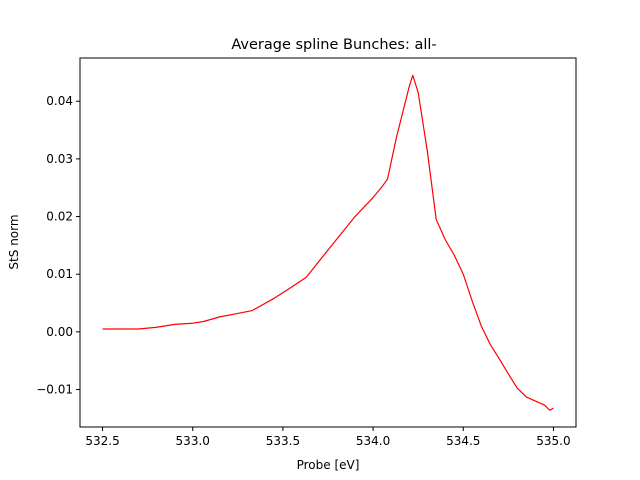 The height and width of the screenshot is (480, 640). I want to click on y-tick-label: 0.03, so click(59, 159).